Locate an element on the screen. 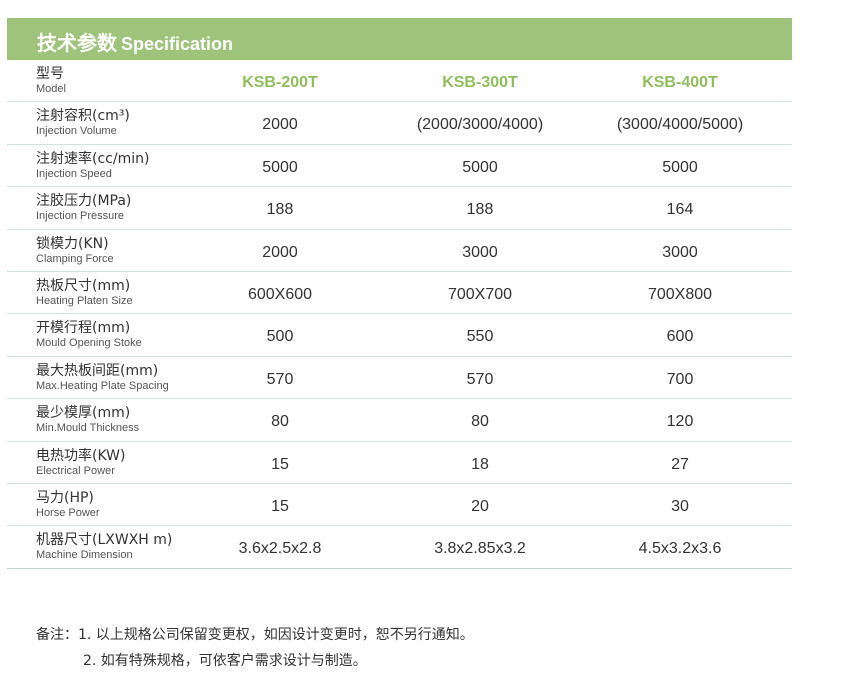 This screenshot has width=846, height=674. value-cell: 20 is located at coordinates (480, 506).